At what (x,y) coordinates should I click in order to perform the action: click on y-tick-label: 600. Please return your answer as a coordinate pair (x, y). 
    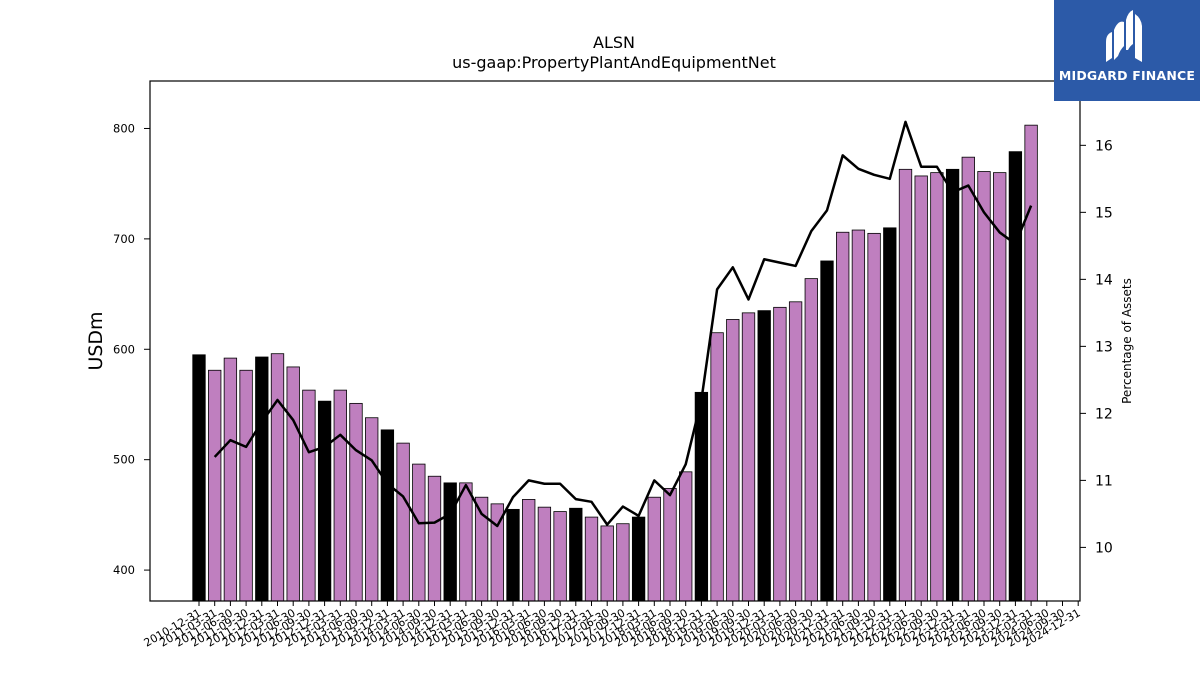
    Looking at the image, I should click on (124, 349).